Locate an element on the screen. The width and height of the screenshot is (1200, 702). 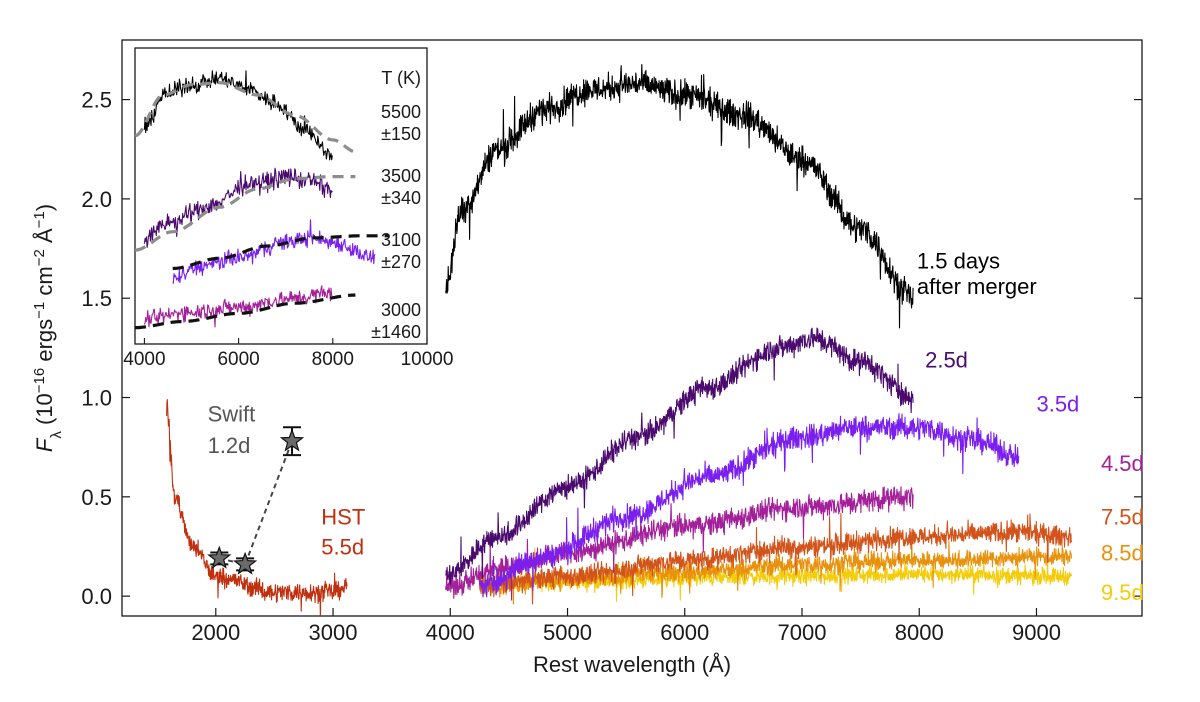
y-tick-label-1.0: 1.0 is located at coordinates (96, 398).